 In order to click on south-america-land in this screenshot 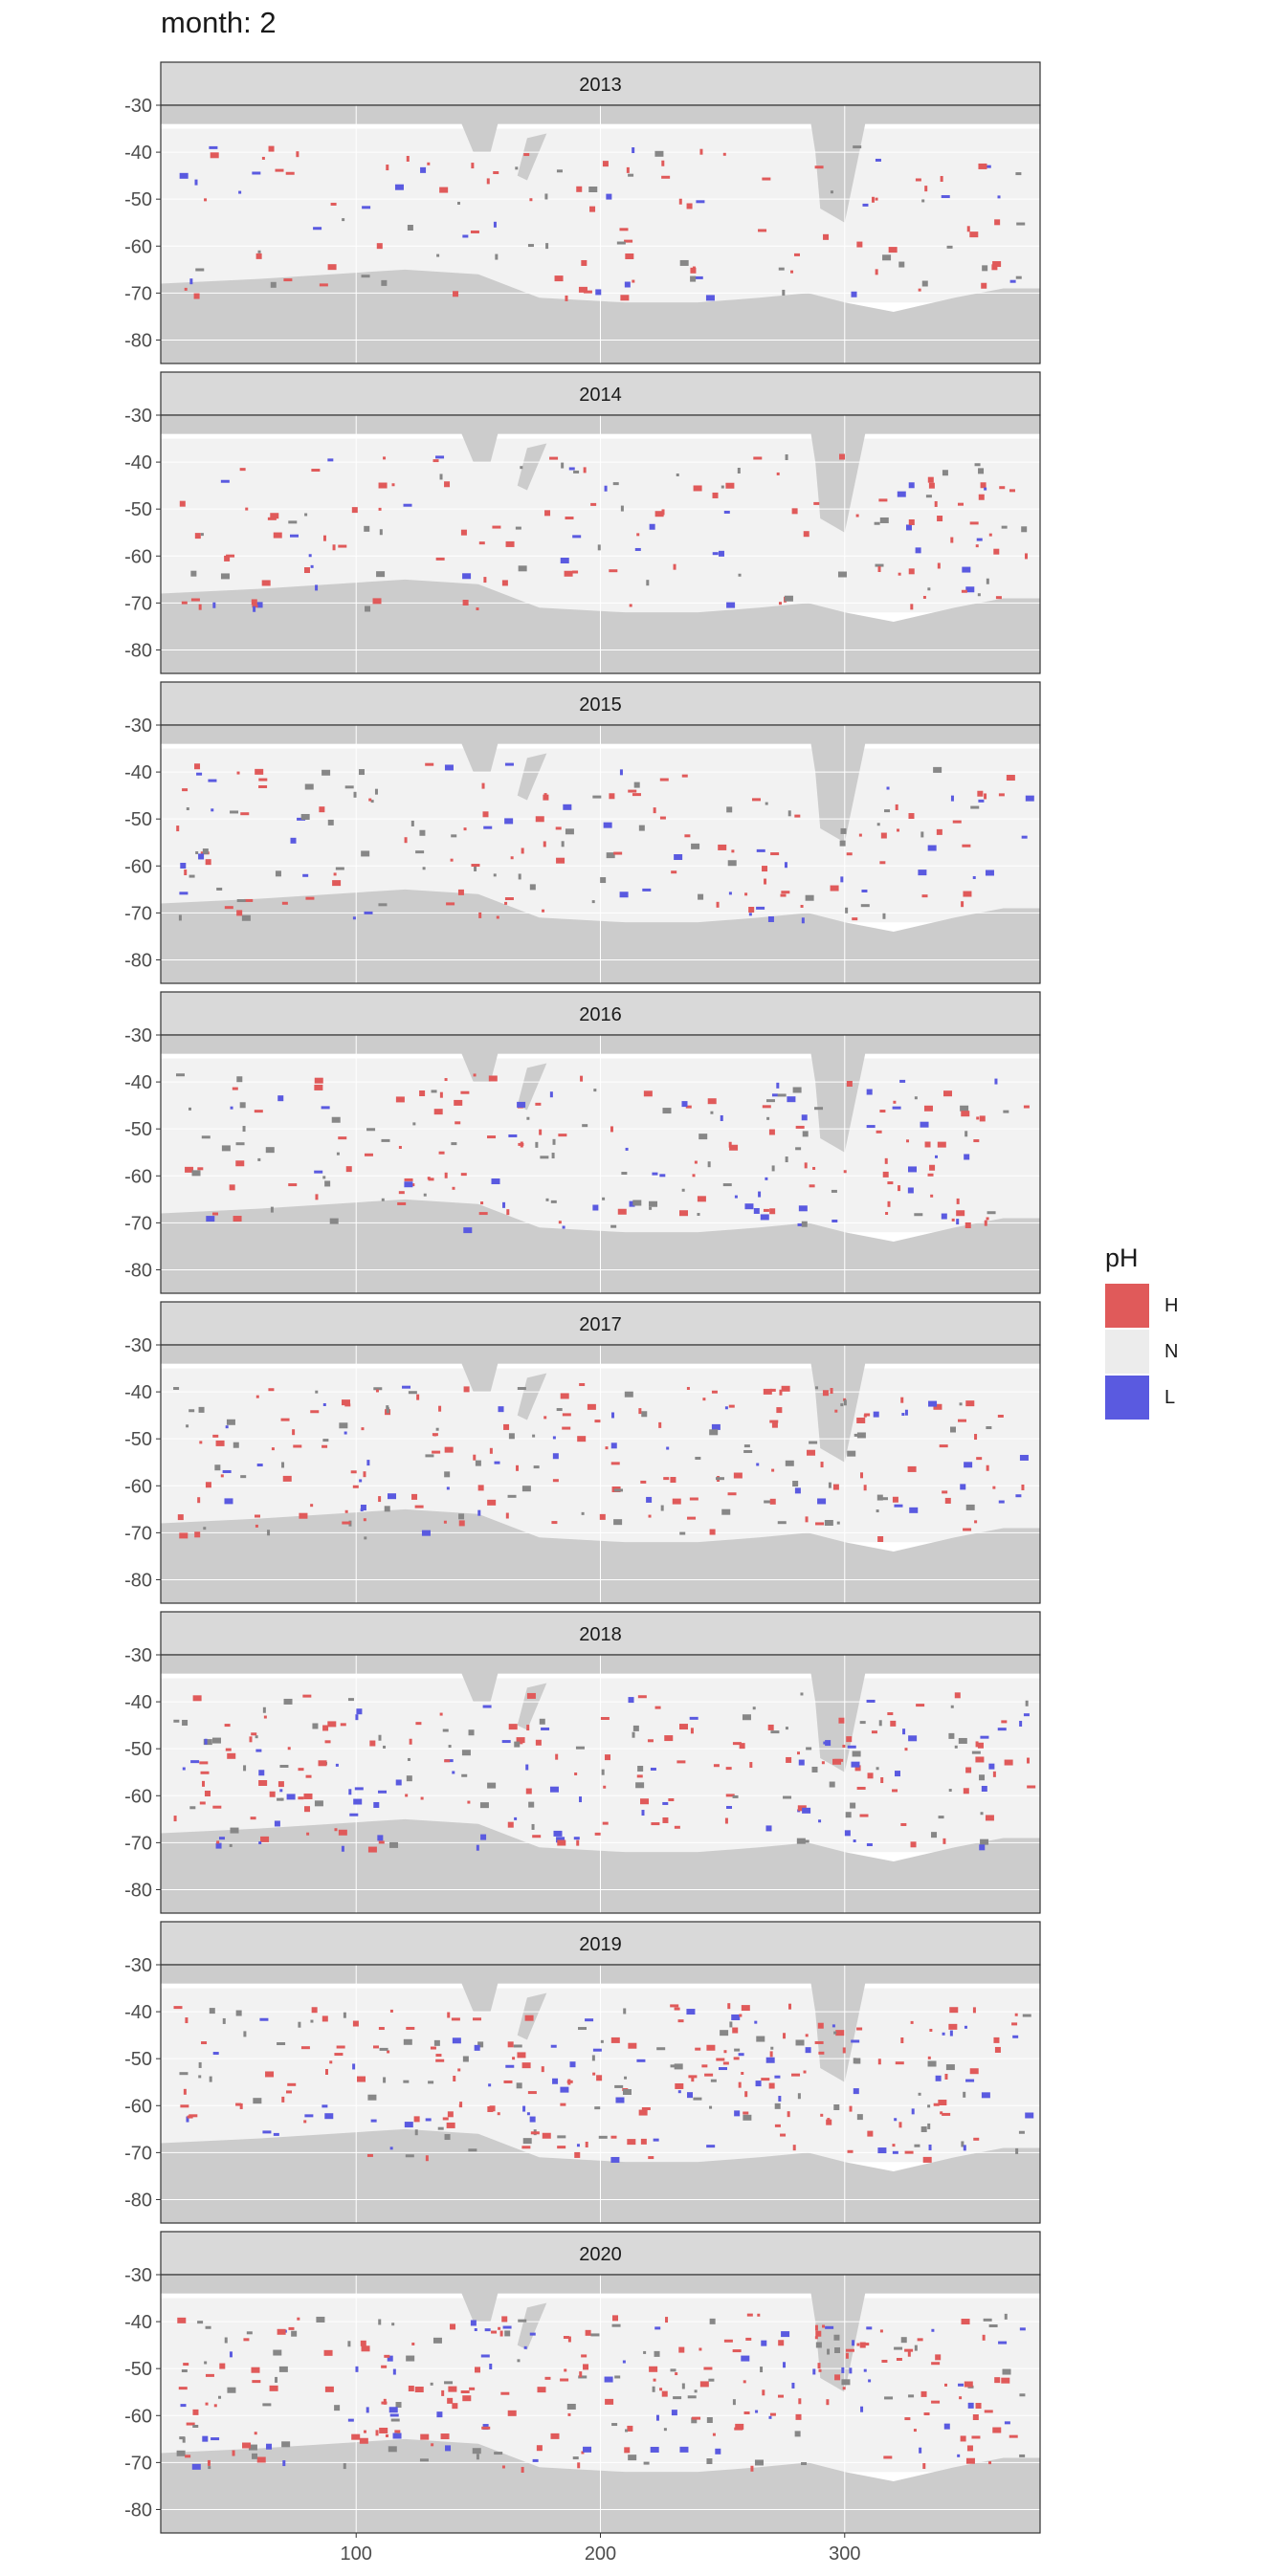, I will do `click(839, 1094)`.